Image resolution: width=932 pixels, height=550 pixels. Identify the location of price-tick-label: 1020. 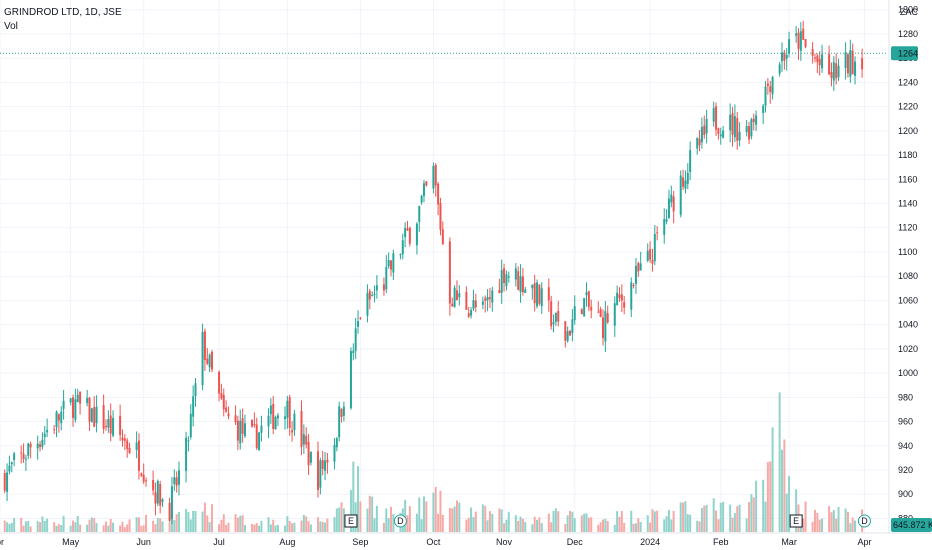
(908, 349).